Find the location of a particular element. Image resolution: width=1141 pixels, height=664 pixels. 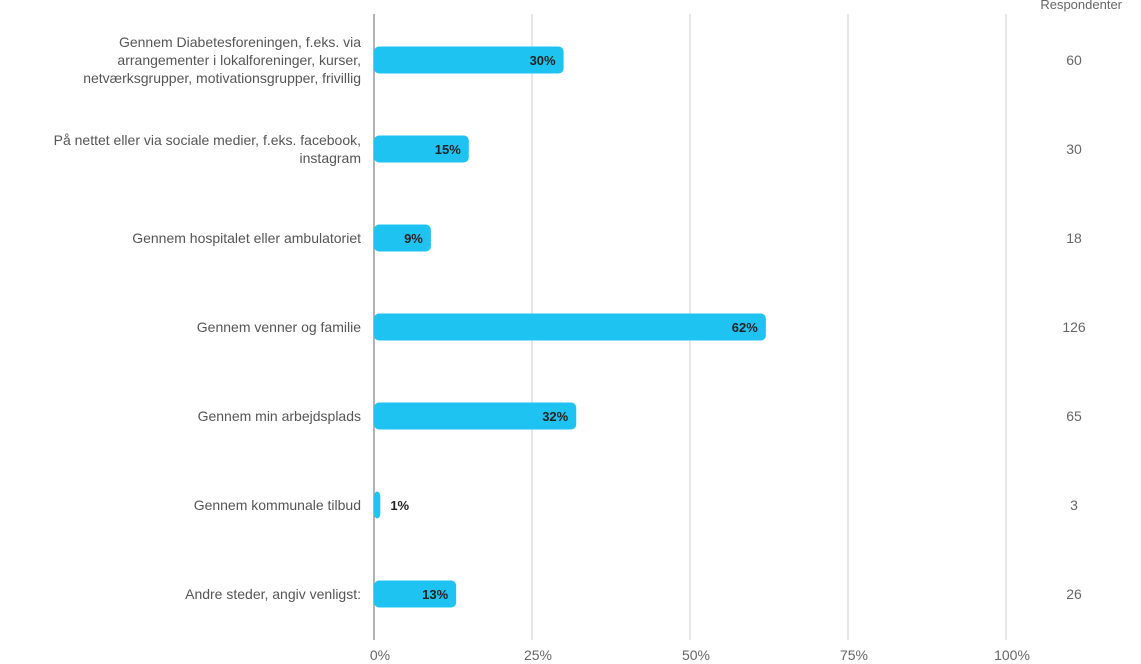

respondent-count: 30 is located at coordinates (1074, 149).